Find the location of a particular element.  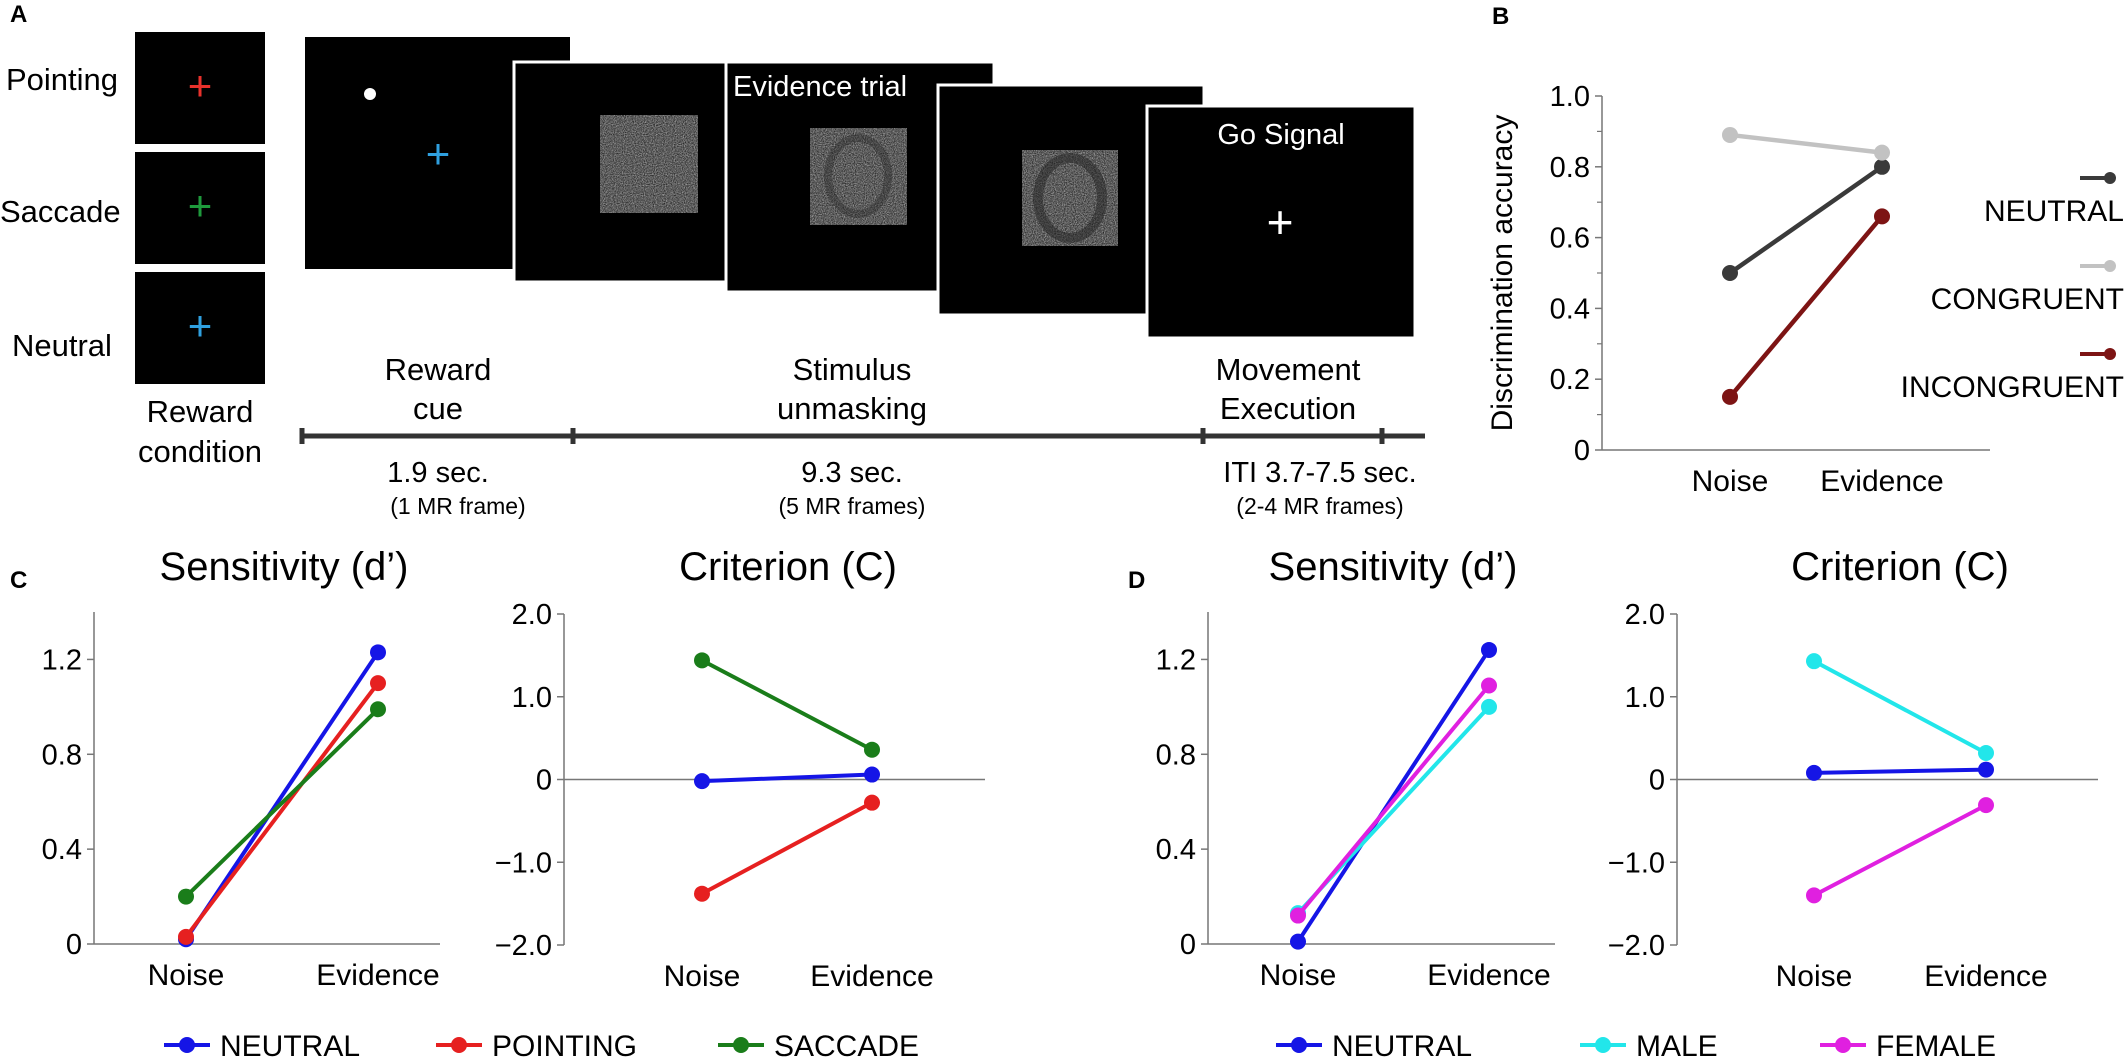

go-signal-label: Go Signal is located at coordinates (1280, 135).